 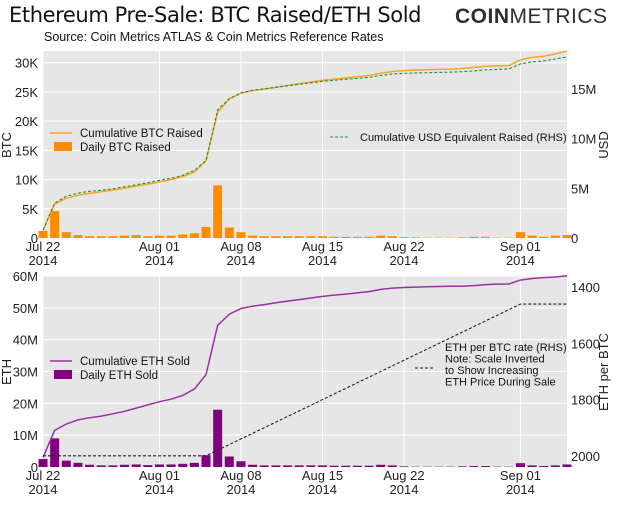 I want to click on bottom-y2-tick-label: 1400, so click(x=585, y=287).